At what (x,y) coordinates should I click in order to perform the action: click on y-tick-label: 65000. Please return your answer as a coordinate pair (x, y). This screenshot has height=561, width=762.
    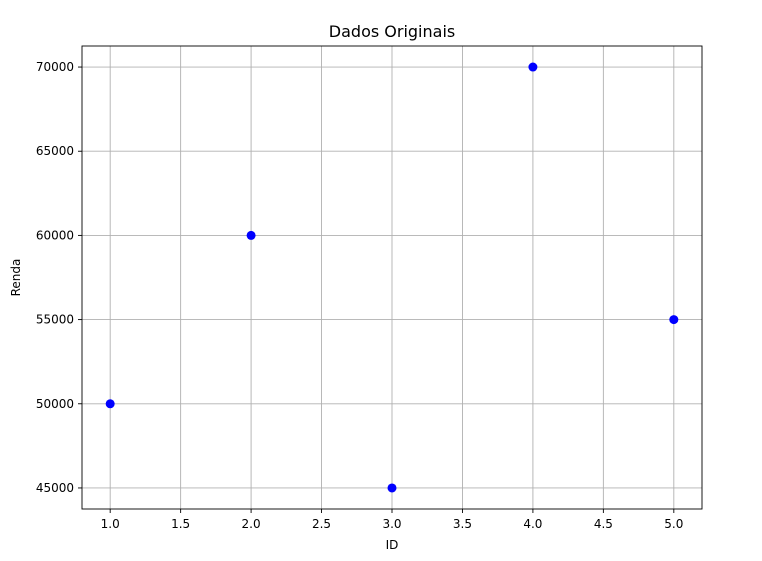
    Looking at the image, I should click on (55, 151).